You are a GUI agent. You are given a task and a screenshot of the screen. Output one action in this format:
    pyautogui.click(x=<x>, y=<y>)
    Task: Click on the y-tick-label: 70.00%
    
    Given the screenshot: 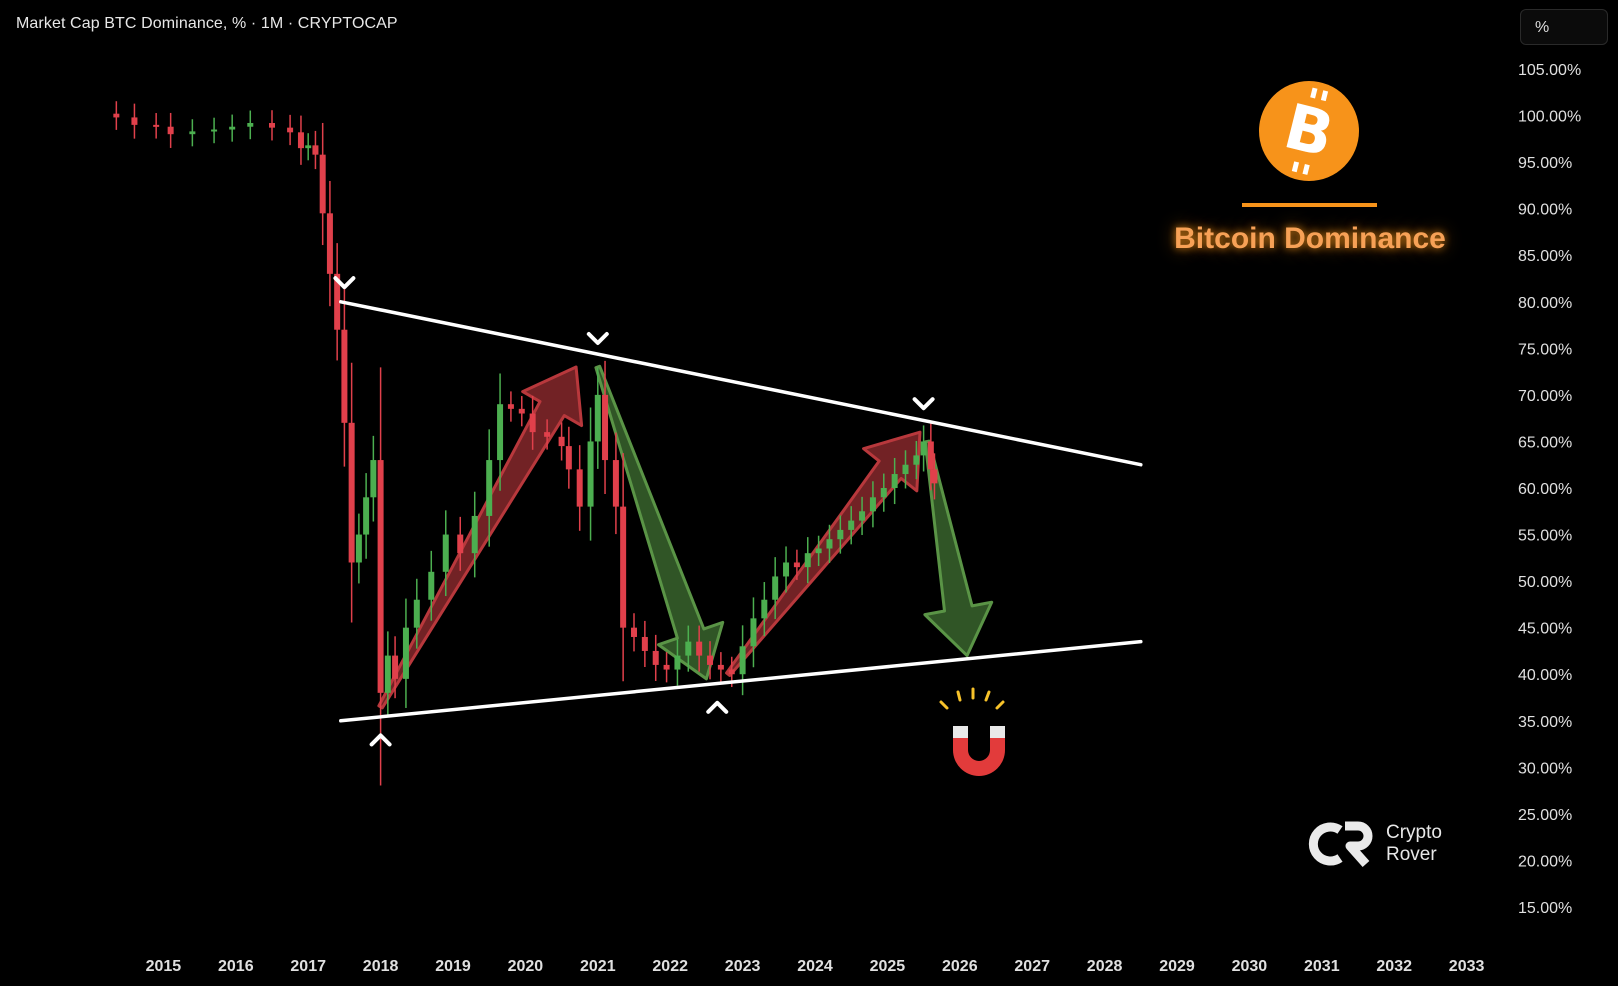 What is the action you would take?
    pyautogui.click(x=1545, y=396)
    